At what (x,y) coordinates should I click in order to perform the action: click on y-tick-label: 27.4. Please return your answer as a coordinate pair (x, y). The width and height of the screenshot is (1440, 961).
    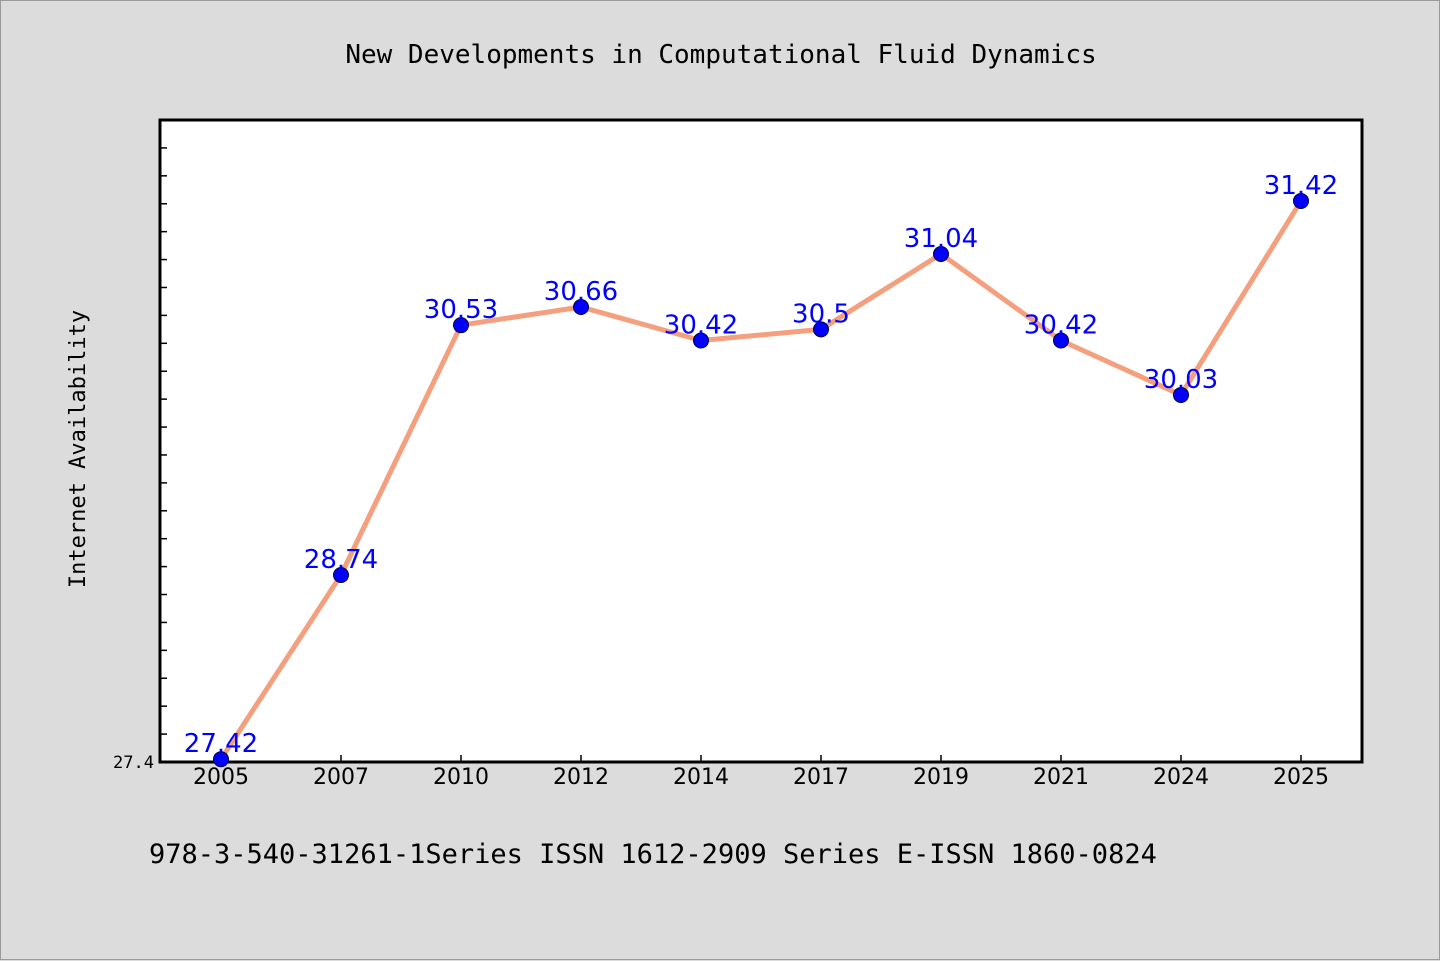
    Looking at the image, I should click on (133, 763).